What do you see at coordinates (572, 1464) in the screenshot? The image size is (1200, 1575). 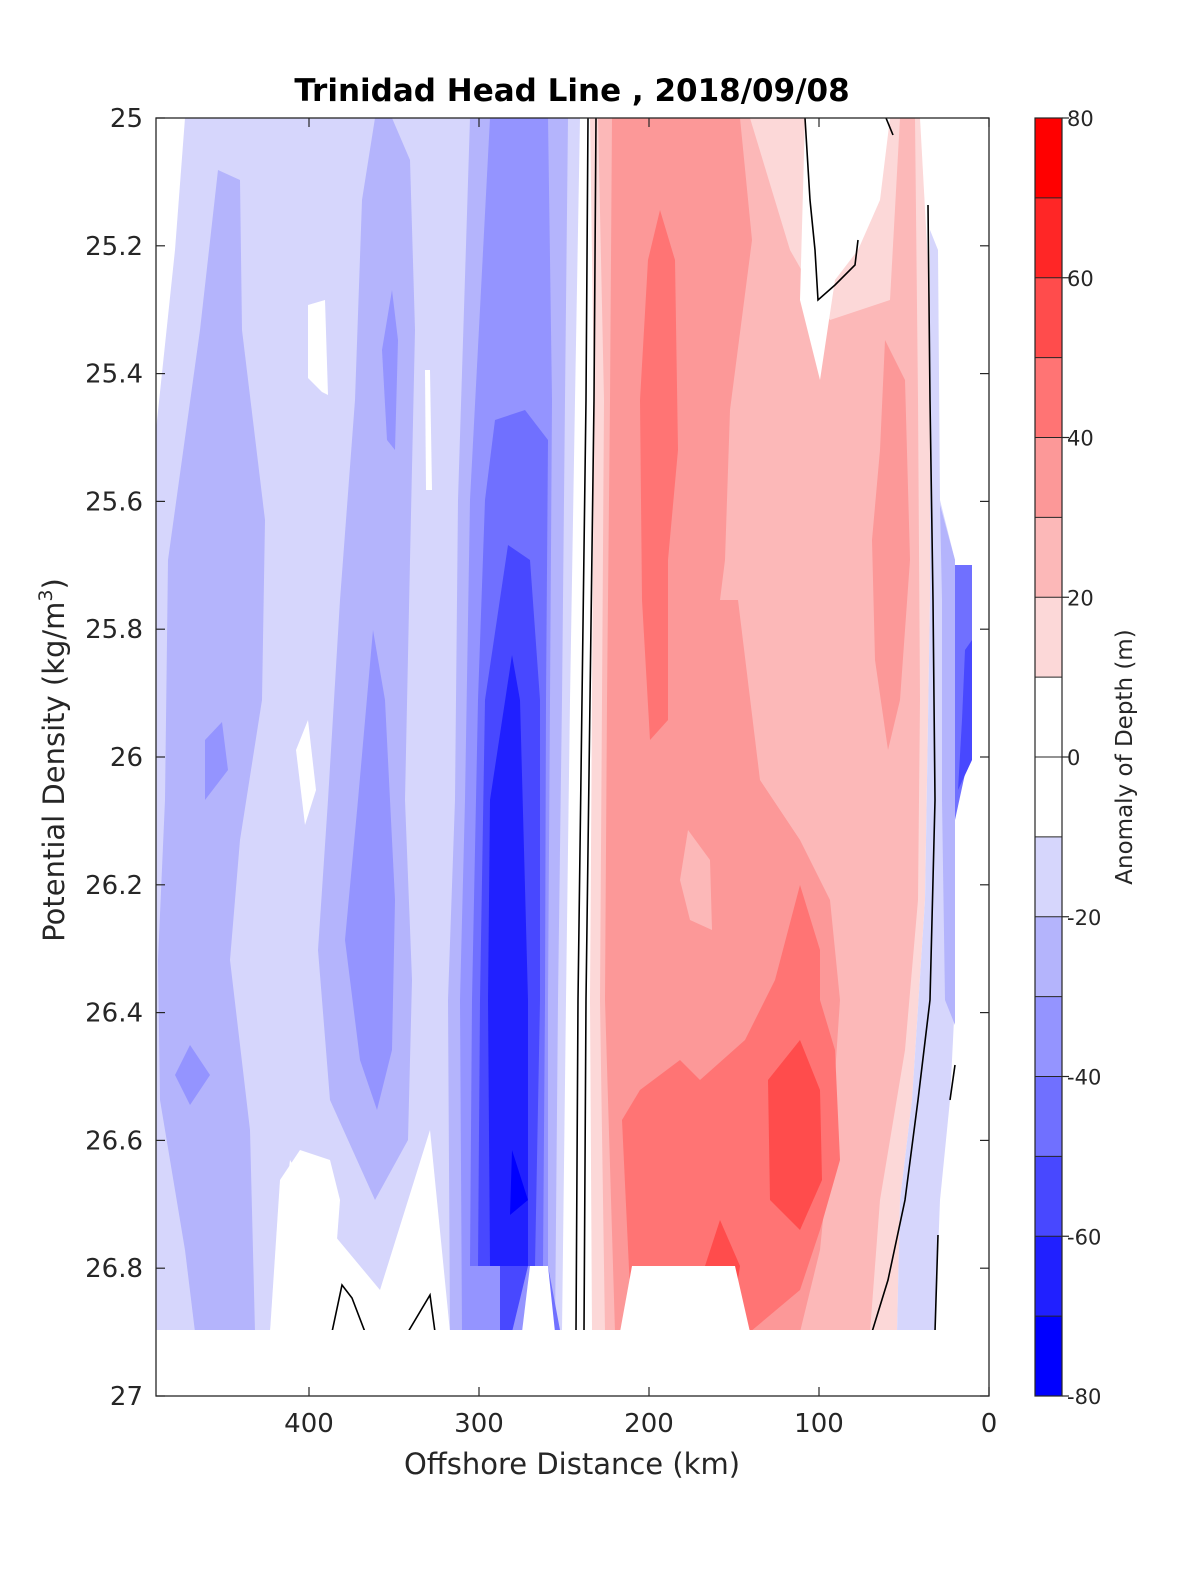 I see `x-axis-label: Offshore Distance (km)` at bounding box center [572, 1464].